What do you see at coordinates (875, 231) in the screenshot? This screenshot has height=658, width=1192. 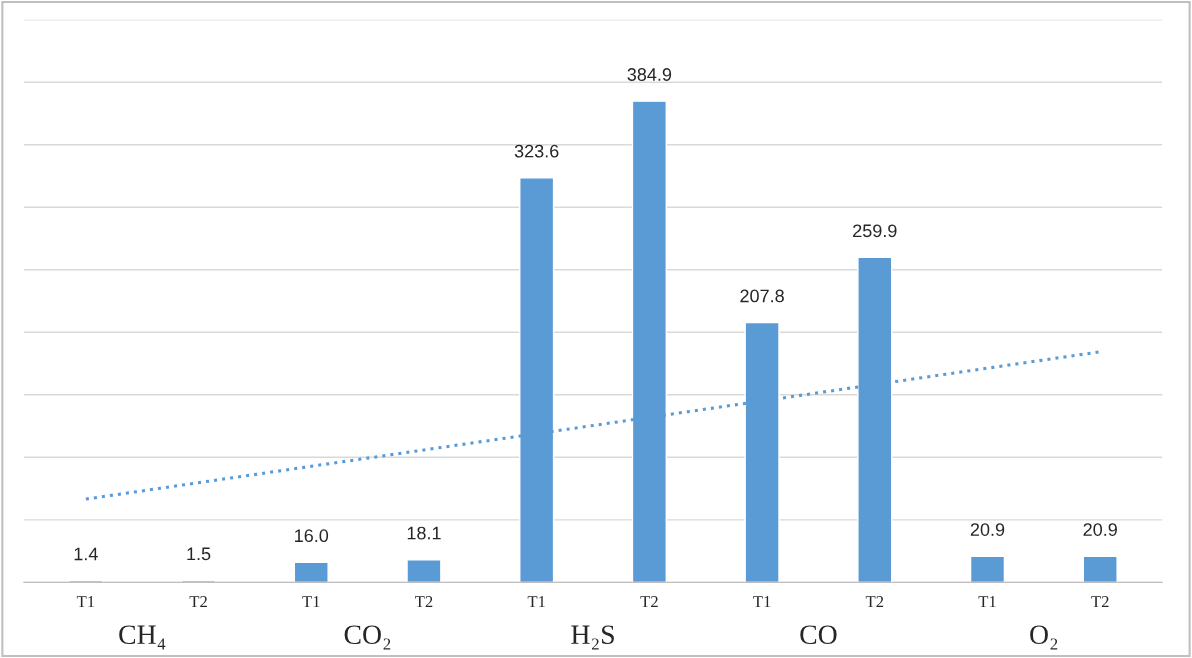 I see `data-label: 259.9` at bounding box center [875, 231].